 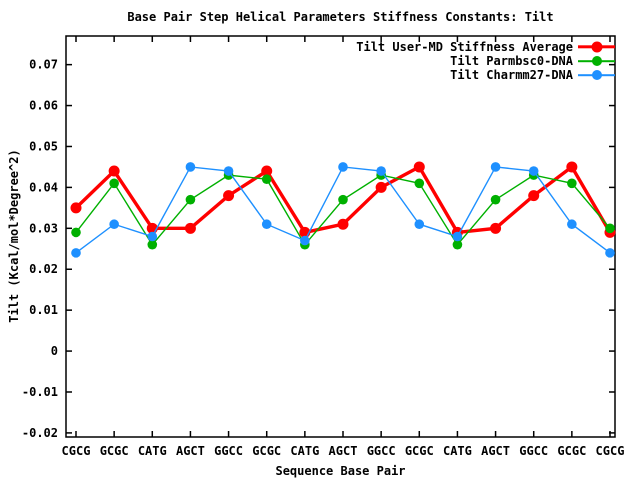 What do you see at coordinates (43, 106) in the screenshot?
I see `y-tick-label: 0.06` at bounding box center [43, 106].